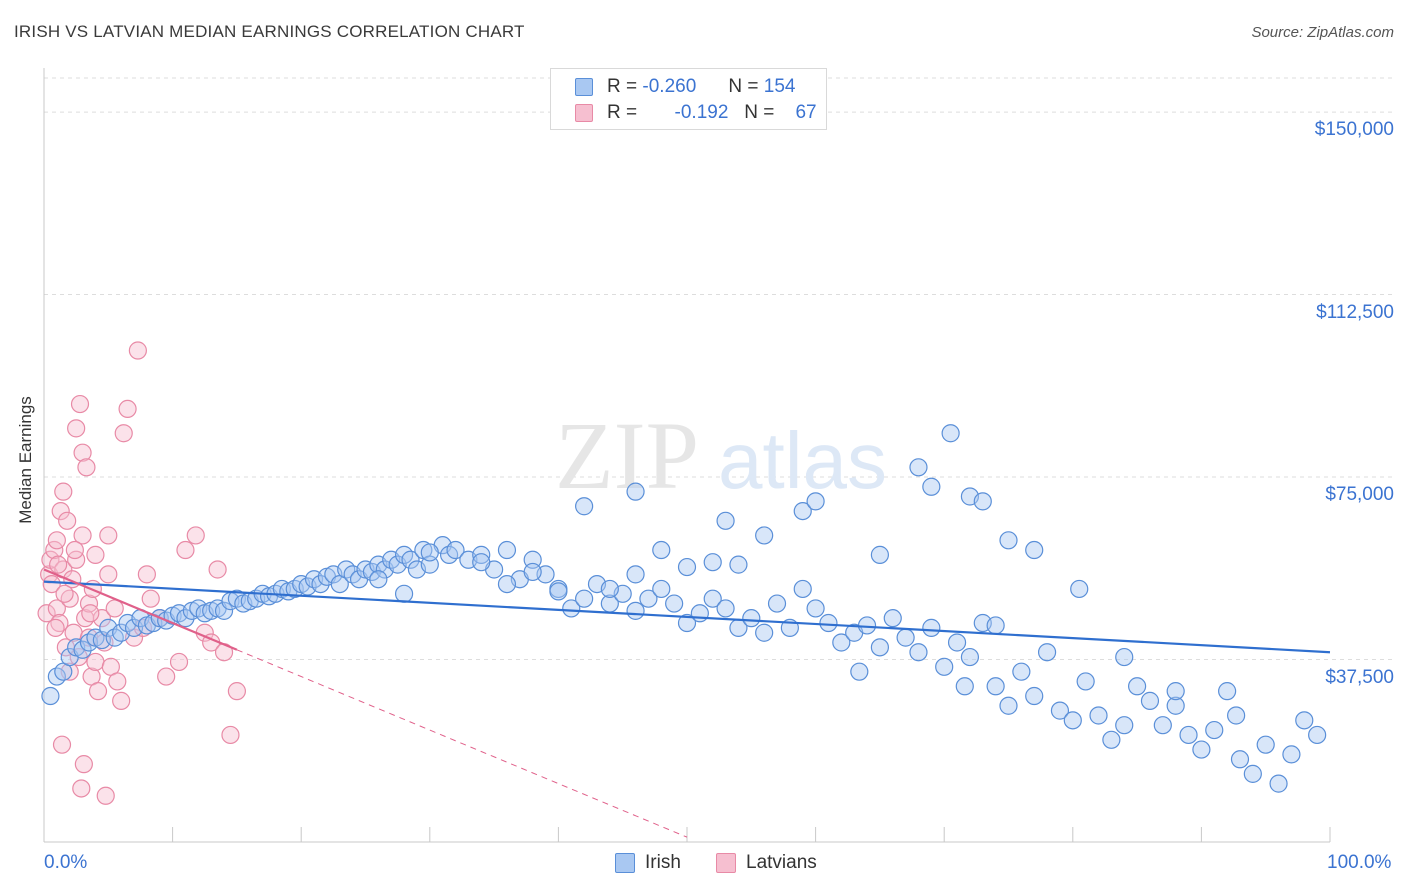  I want to click on legend-row-irish: R = -0.260 N = 154, so click(685, 87).